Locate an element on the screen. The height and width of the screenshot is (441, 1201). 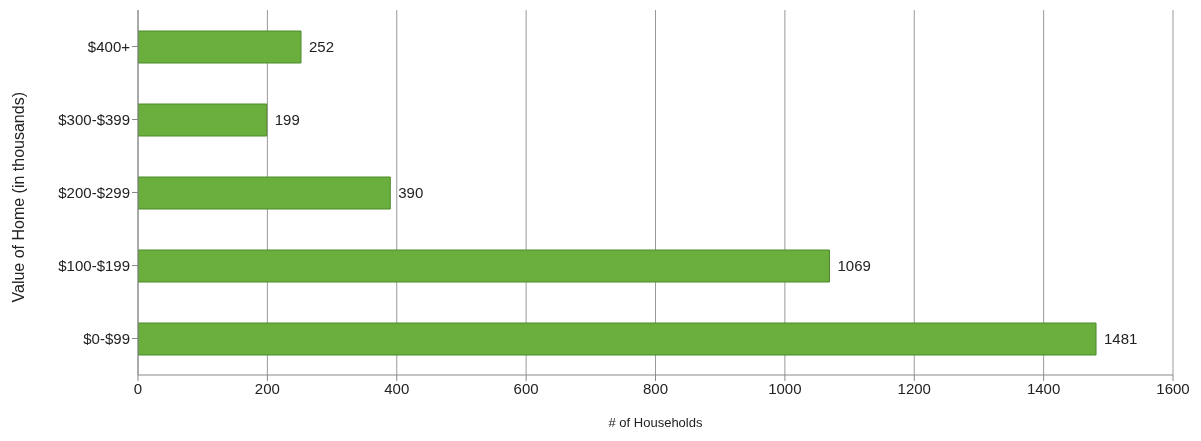
data-label: 390 is located at coordinates (411, 193).